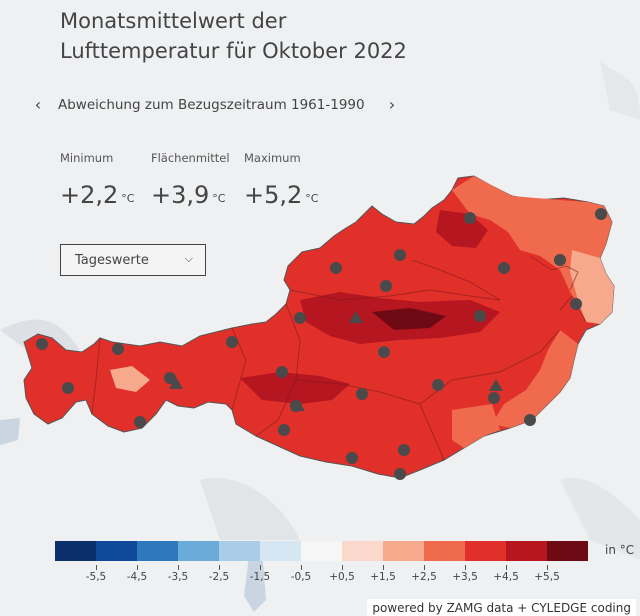 Image resolution: width=640 pixels, height=616 pixels. What do you see at coordinates (89, 195) in the screenshot?
I see `minimum-number: +2,2` at bounding box center [89, 195].